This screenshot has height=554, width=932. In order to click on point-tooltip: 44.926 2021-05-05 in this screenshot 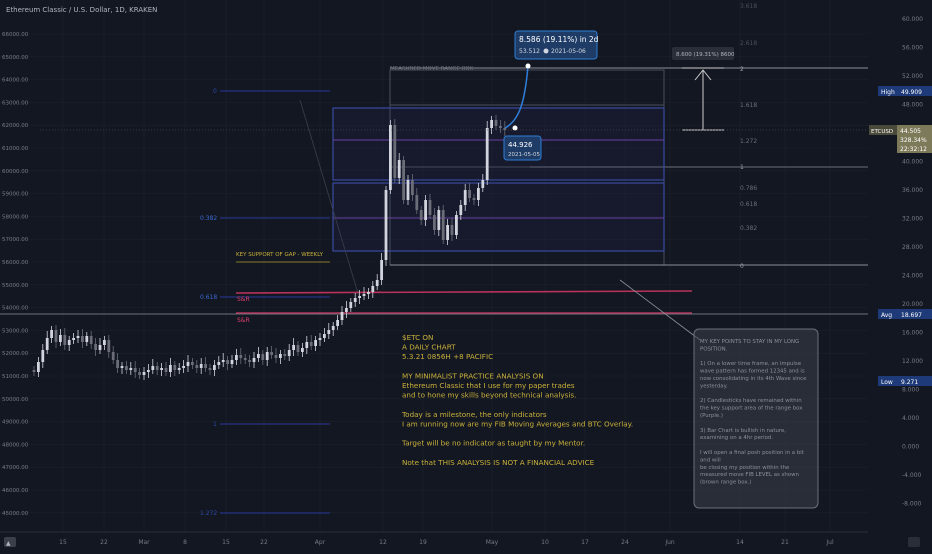, I will do `click(522, 148)`.